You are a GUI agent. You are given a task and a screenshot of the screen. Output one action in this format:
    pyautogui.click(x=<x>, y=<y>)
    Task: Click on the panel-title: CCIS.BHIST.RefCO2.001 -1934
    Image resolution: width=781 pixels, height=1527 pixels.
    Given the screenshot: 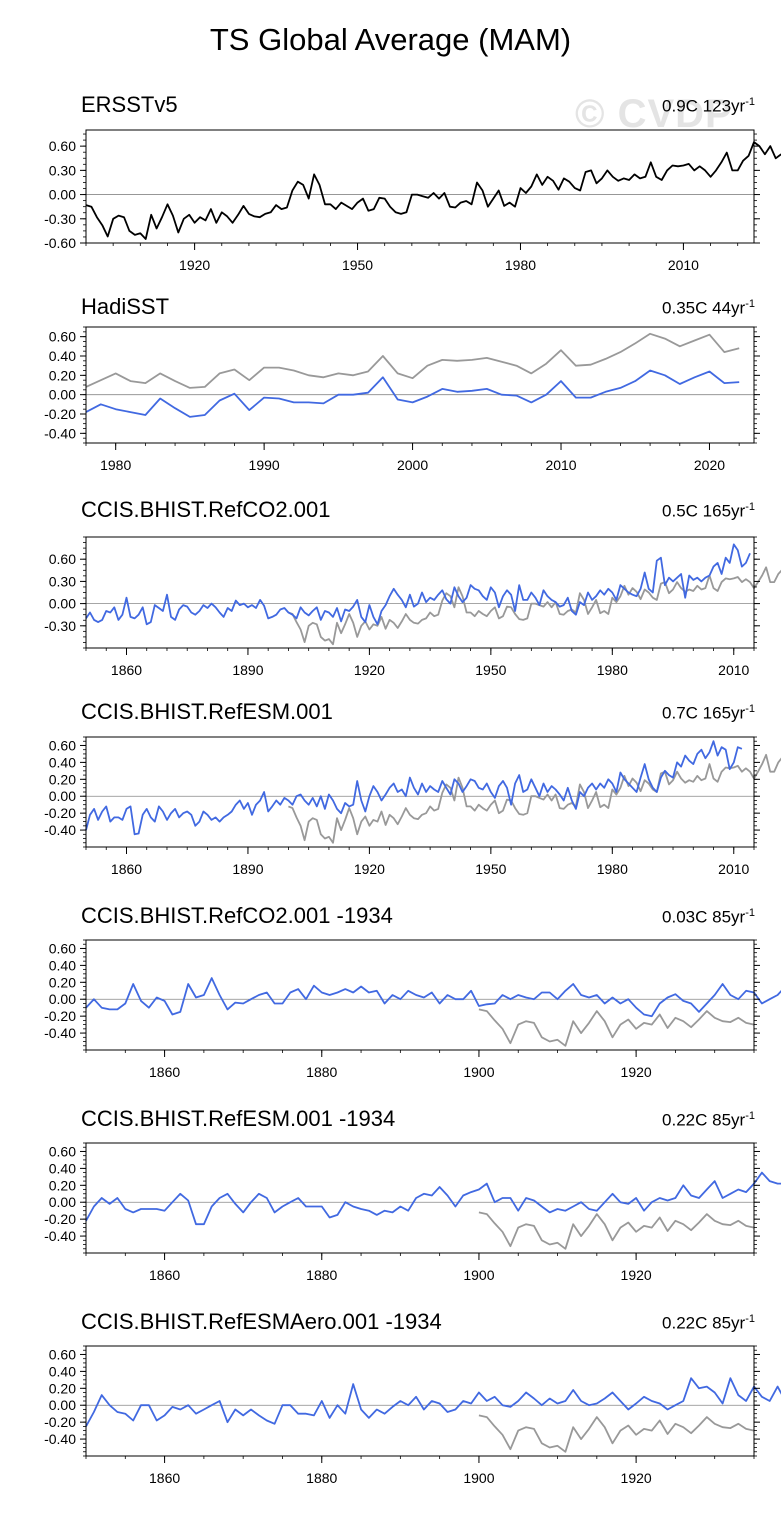 What is the action you would take?
    pyautogui.click(x=237, y=915)
    